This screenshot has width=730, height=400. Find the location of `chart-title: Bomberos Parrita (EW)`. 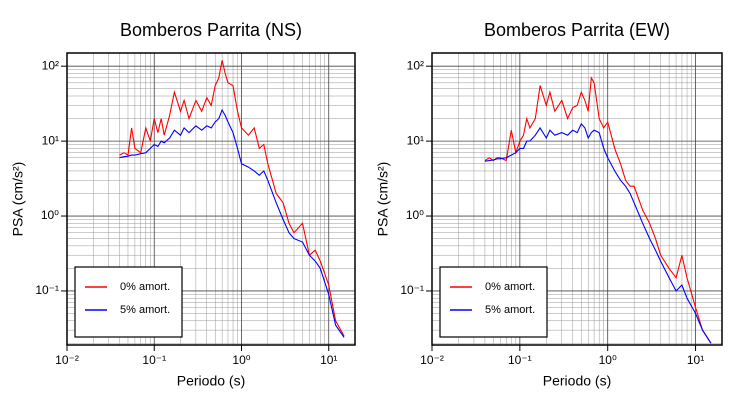

chart-title: Bomberos Parrita (EW) is located at coordinates (577, 30).